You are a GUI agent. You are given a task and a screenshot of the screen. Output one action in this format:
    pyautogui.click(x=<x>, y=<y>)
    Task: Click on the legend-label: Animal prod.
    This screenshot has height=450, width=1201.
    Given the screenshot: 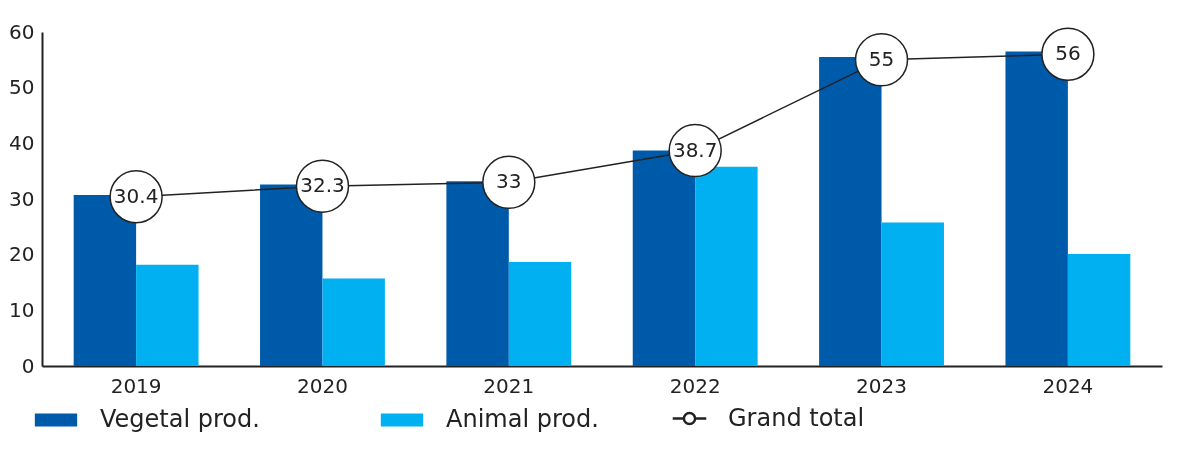 What is the action you would take?
    pyautogui.click(x=522, y=419)
    